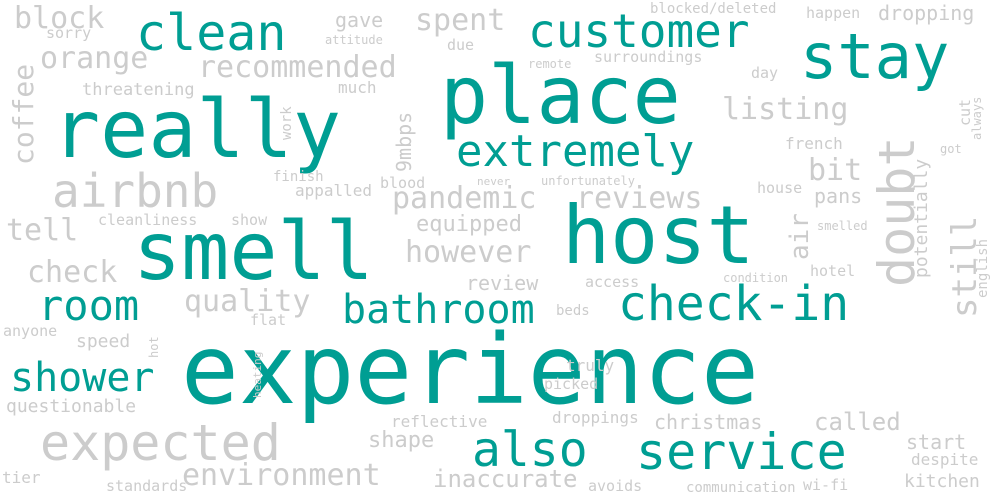 This screenshot has width=1000, height=500. I want to click on word-hotel: hotel, so click(833, 271).